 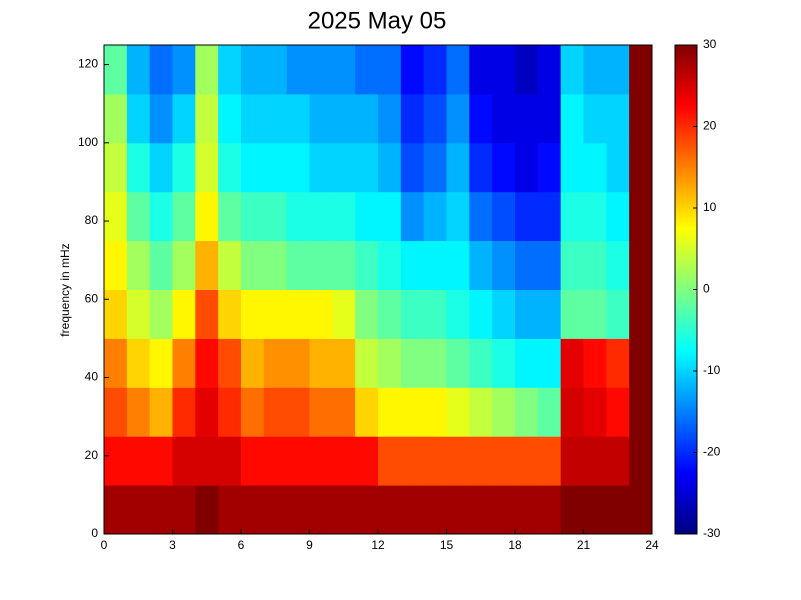 What do you see at coordinates (65, 289) in the screenshot?
I see `y-axis-label: frequency in mHz` at bounding box center [65, 289].